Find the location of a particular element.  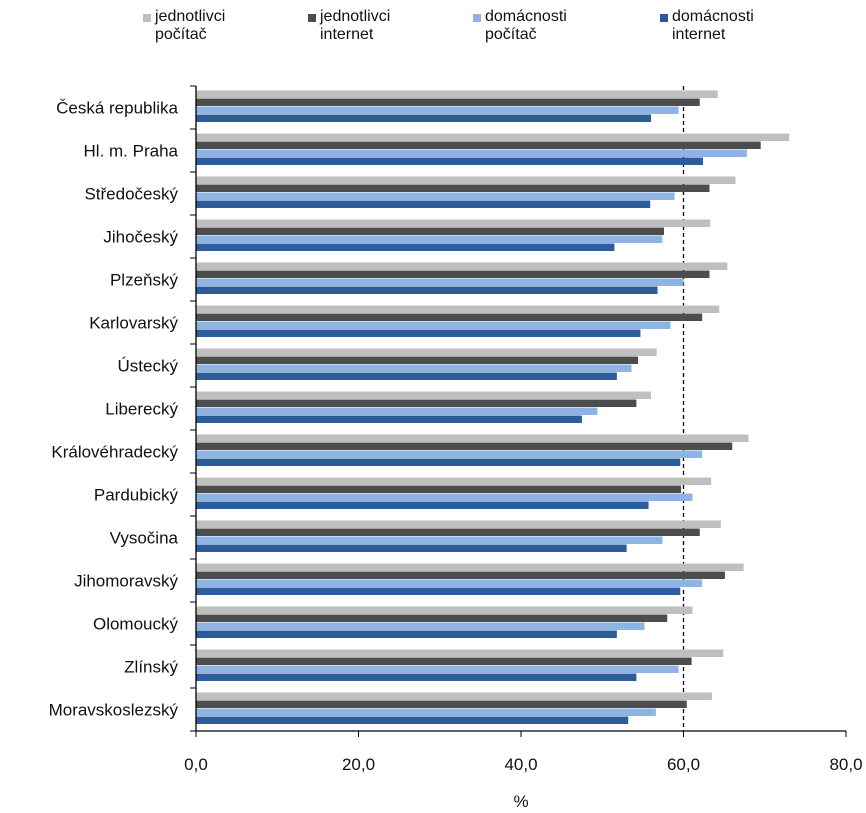

category-label: Plzeňský is located at coordinates (144, 280).